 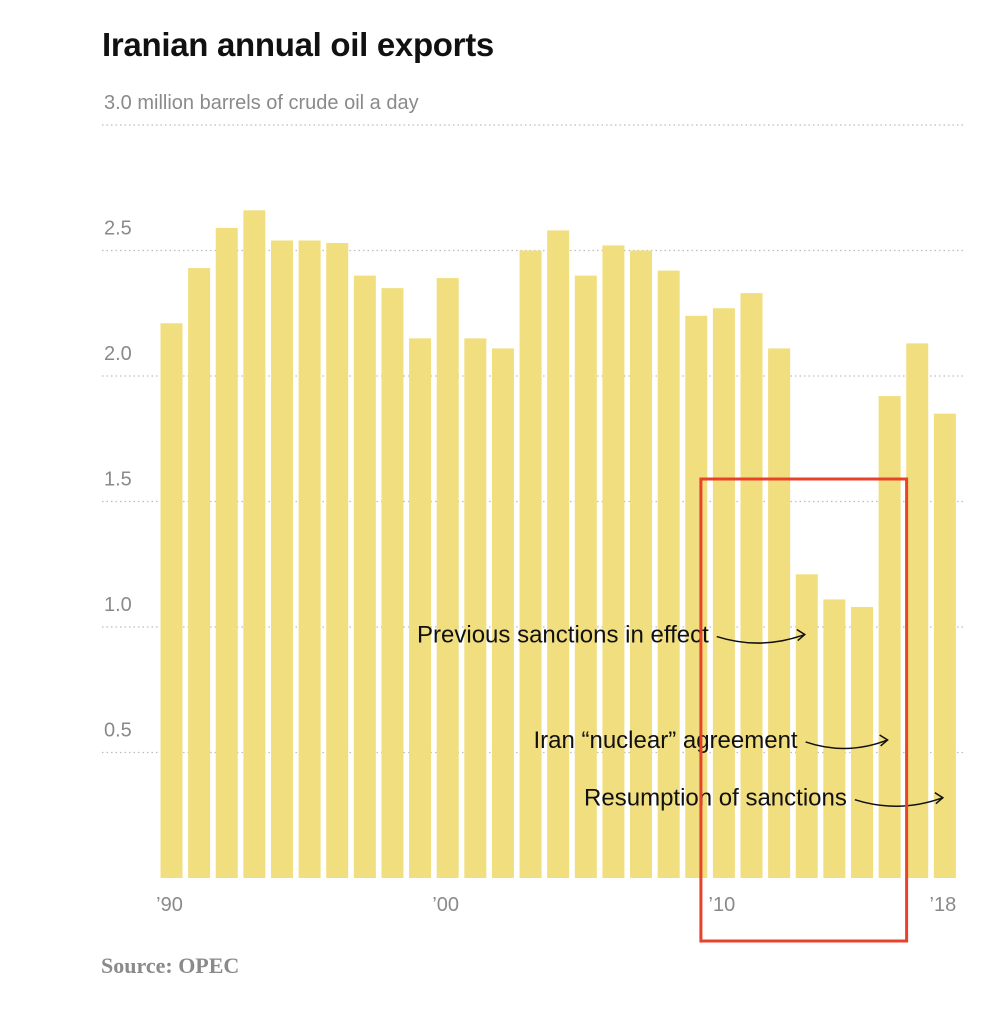 What do you see at coordinates (118, 354) in the screenshot?
I see `y-tick-label: 2.0` at bounding box center [118, 354].